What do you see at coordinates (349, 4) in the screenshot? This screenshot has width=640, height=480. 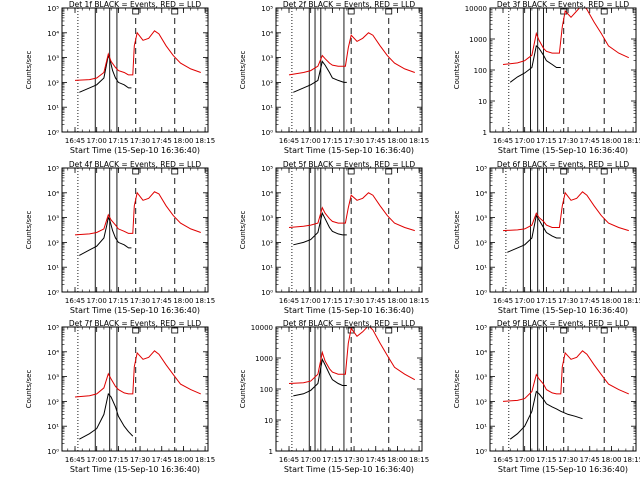 I see `panel-title: Det 2f BLACK = Events, RED = LLD` at bounding box center [349, 4].